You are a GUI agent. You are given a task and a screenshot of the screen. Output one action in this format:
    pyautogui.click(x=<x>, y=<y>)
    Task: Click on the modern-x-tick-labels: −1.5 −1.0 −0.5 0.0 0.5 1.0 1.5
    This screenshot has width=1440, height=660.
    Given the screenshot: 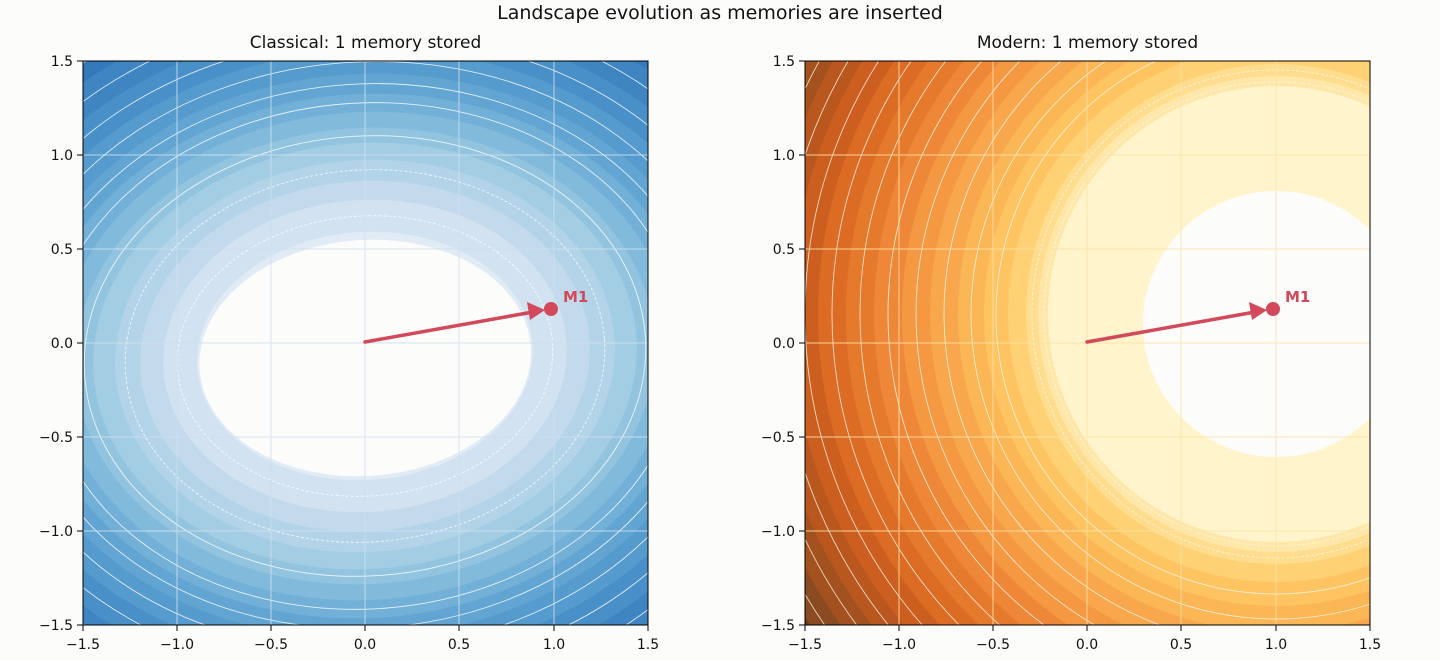 What is the action you would take?
    pyautogui.click(x=1084, y=645)
    